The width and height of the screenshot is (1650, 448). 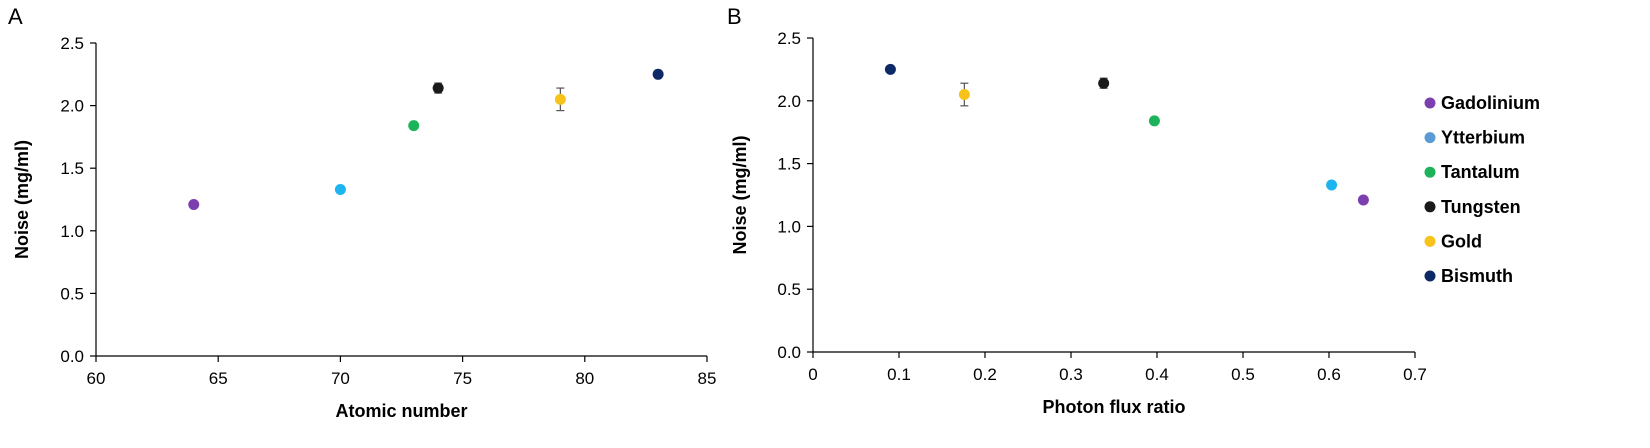 What do you see at coordinates (401, 411) in the screenshot?
I see `panel-a-x-axis-title: Atomic number` at bounding box center [401, 411].